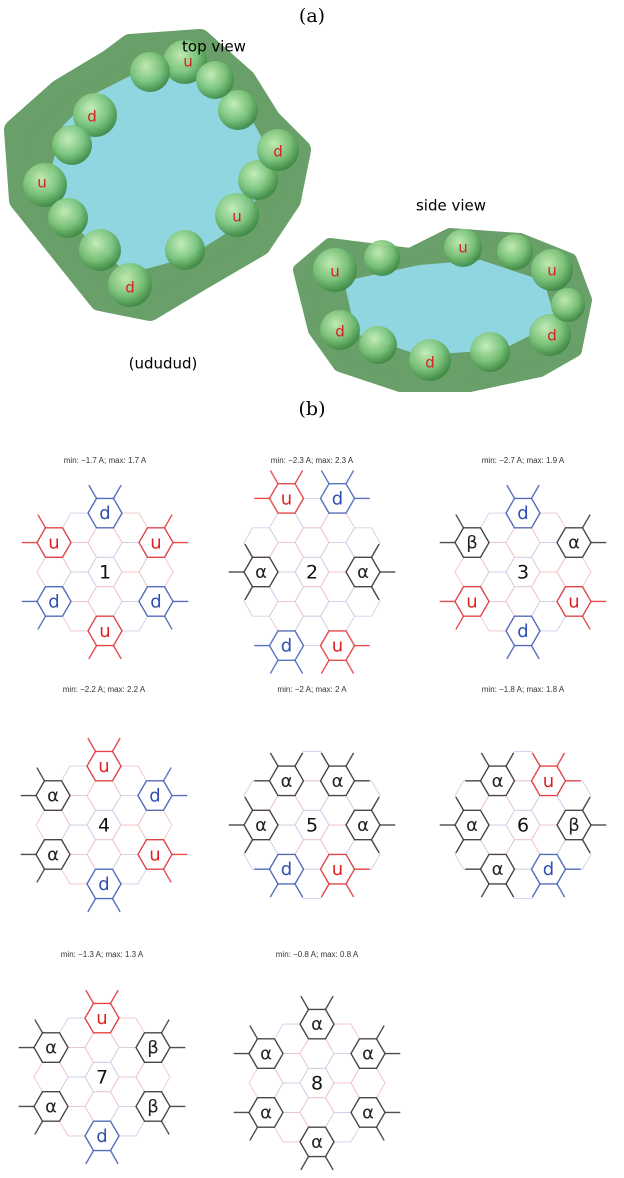 This screenshot has width=624, height=1178. What do you see at coordinates (312, 409) in the screenshot?
I see `panel-label: (b)` at bounding box center [312, 409].